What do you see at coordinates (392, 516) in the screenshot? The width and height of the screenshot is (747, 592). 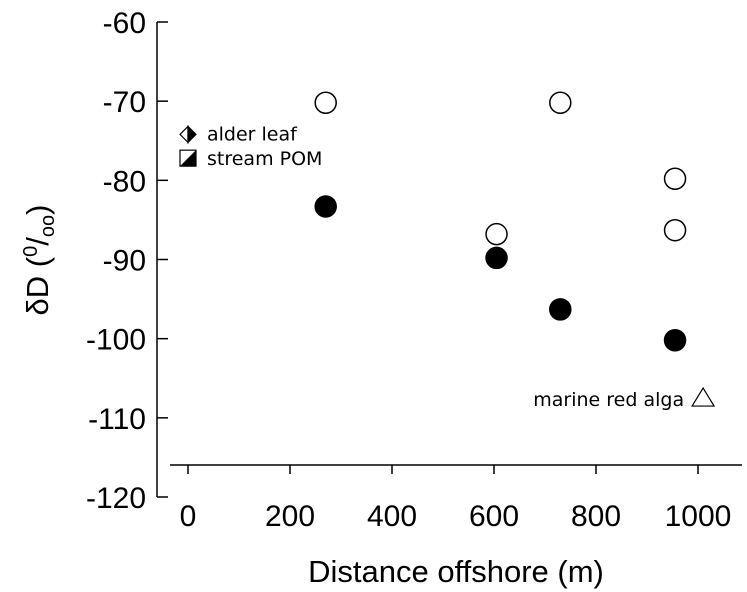 I see `x-tick-label: 400` at bounding box center [392, 516].